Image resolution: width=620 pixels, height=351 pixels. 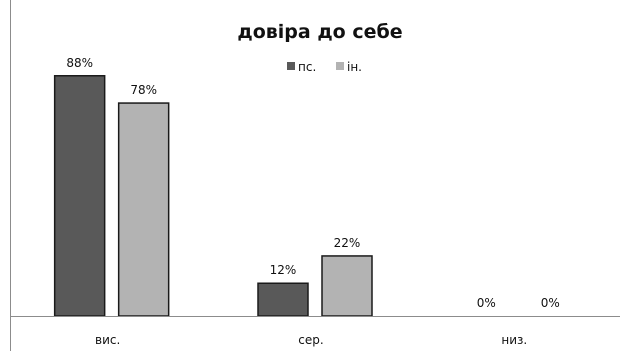 I want to click on data-label: 78%, so click(x=143, y=90).